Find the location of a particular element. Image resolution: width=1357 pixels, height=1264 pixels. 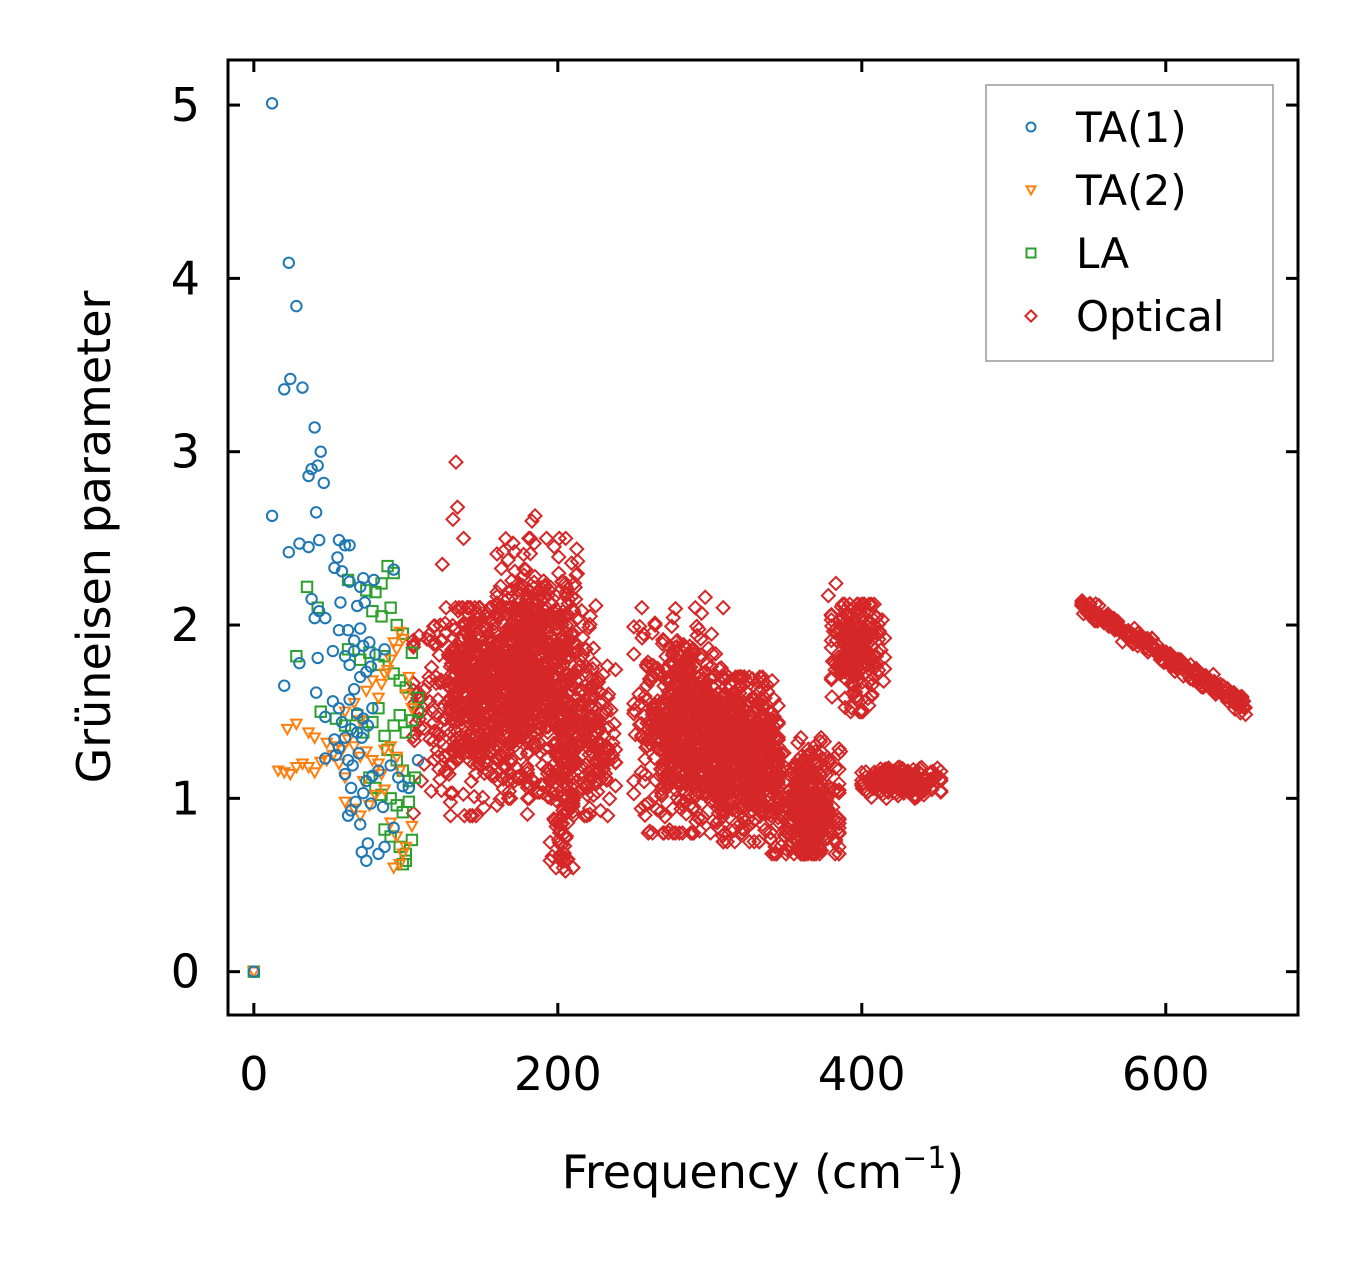

legend-marker is located at coordinates (1031, 127).